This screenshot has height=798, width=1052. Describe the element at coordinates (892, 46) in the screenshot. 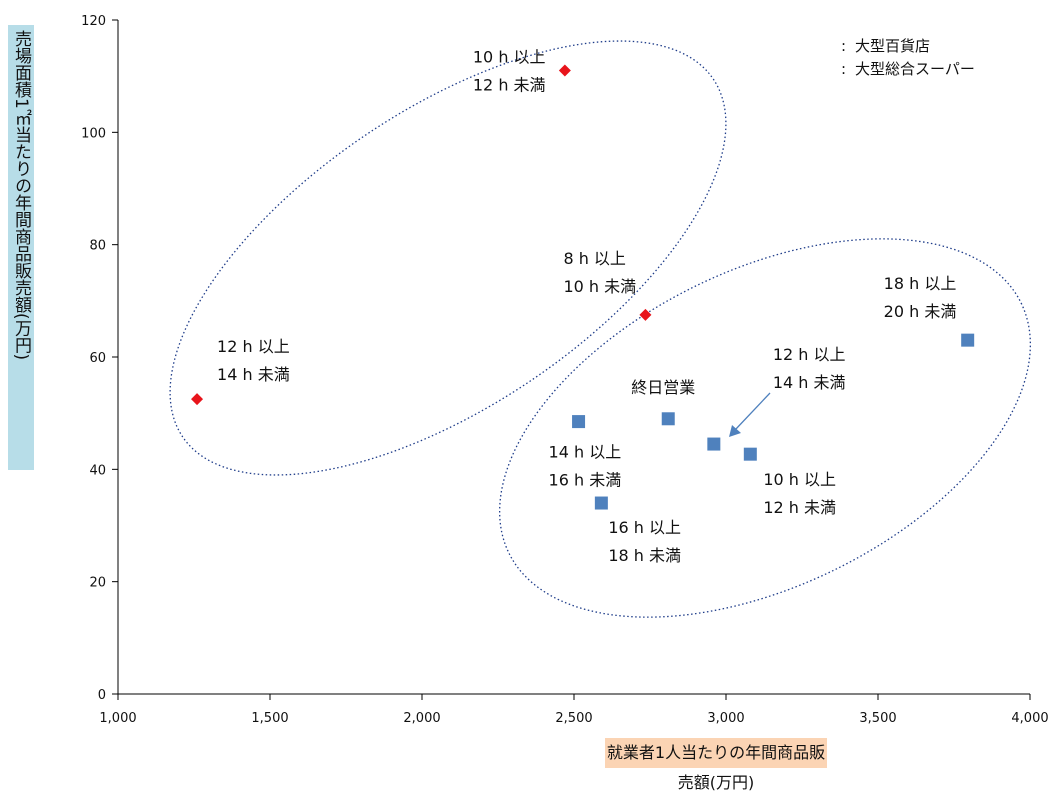

I see `legend-label: 大型百貨店` at that location.